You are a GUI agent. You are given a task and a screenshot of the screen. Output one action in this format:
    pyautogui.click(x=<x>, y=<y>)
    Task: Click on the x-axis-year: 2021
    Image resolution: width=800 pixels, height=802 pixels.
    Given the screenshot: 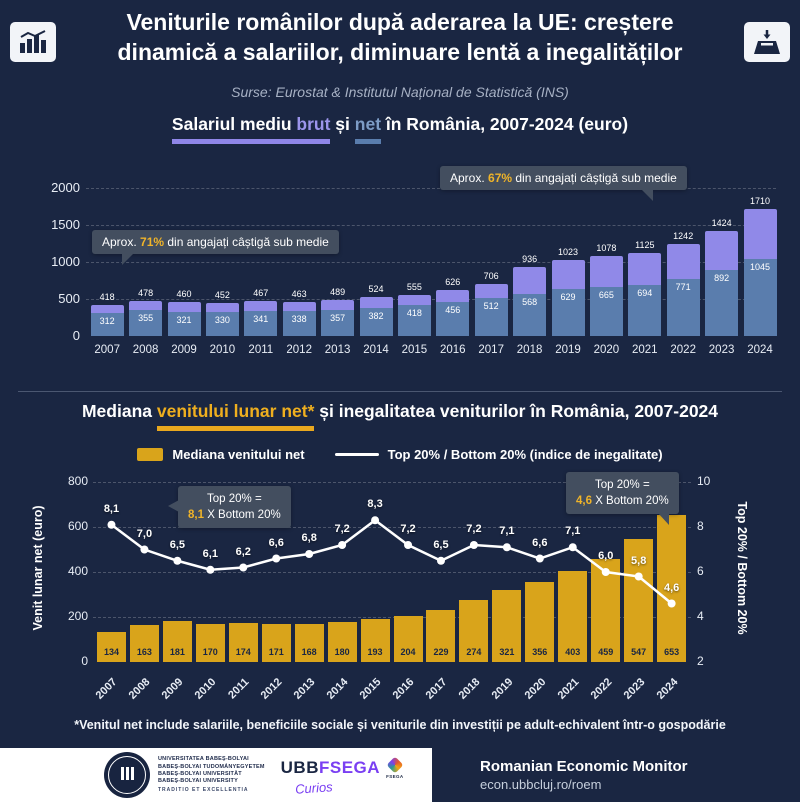 What is the action you would take?
    pyautogui.click(x=568, y=689)
    